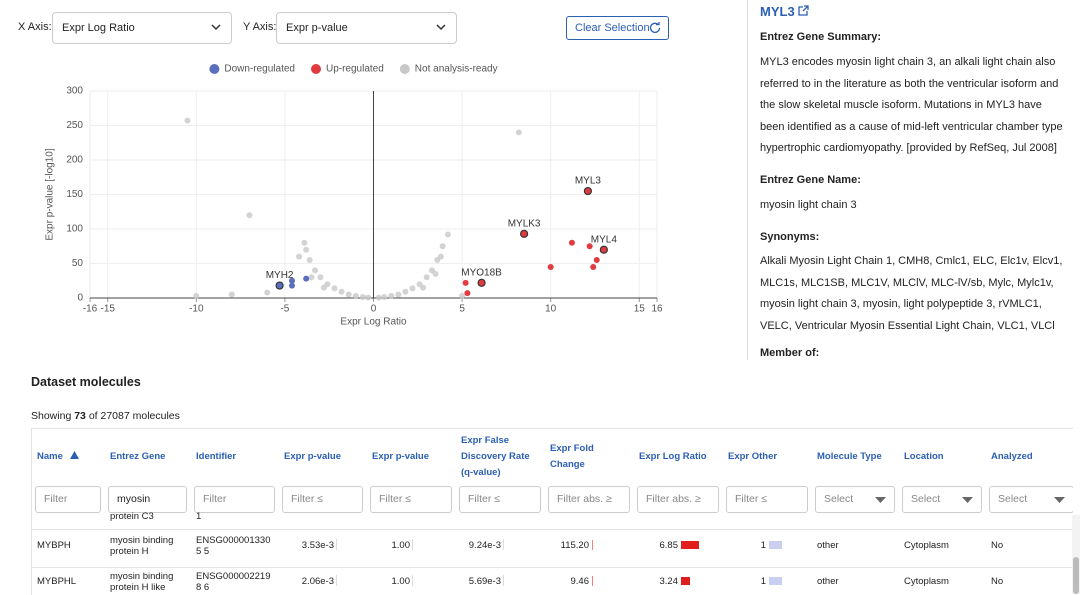 The width and height of the screenshot is (1080, 595). I want to click on column-header: Entrez Gene, so click(148, 457).